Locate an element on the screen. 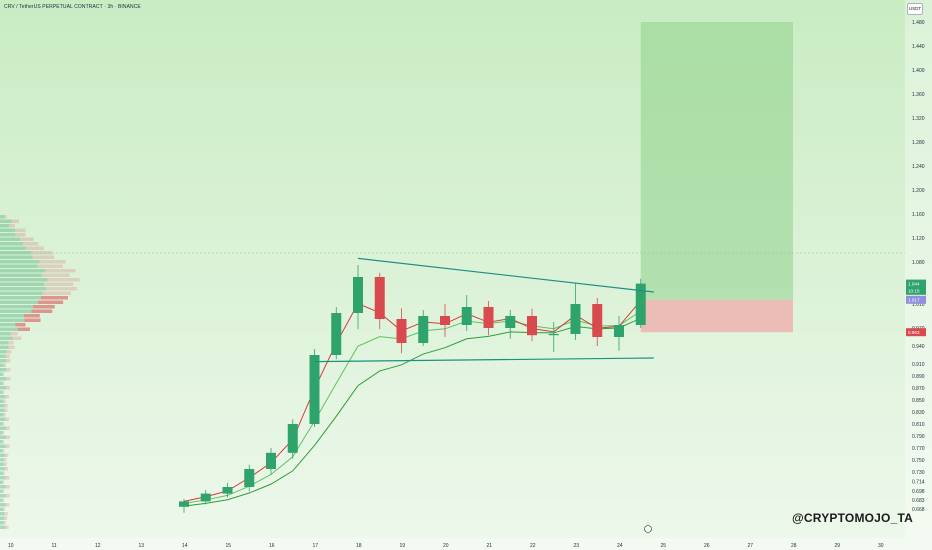 This screenshot has width=932, height=550. price-tick-label: 1.080 is located at coordinates (918, 263).